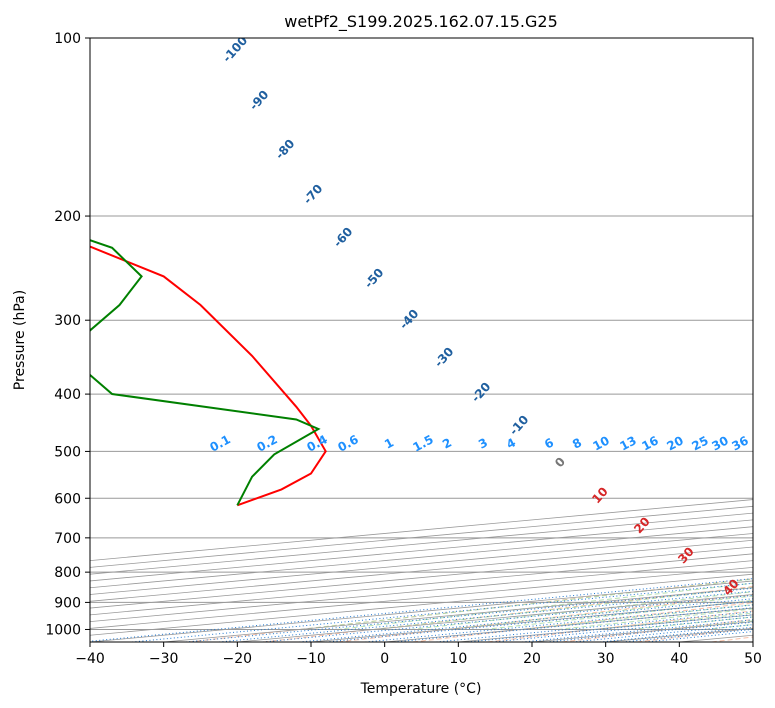  Describe the element at coordinates (458, 659) in the screenshot. I see `x-tick-label: 10` at that location.